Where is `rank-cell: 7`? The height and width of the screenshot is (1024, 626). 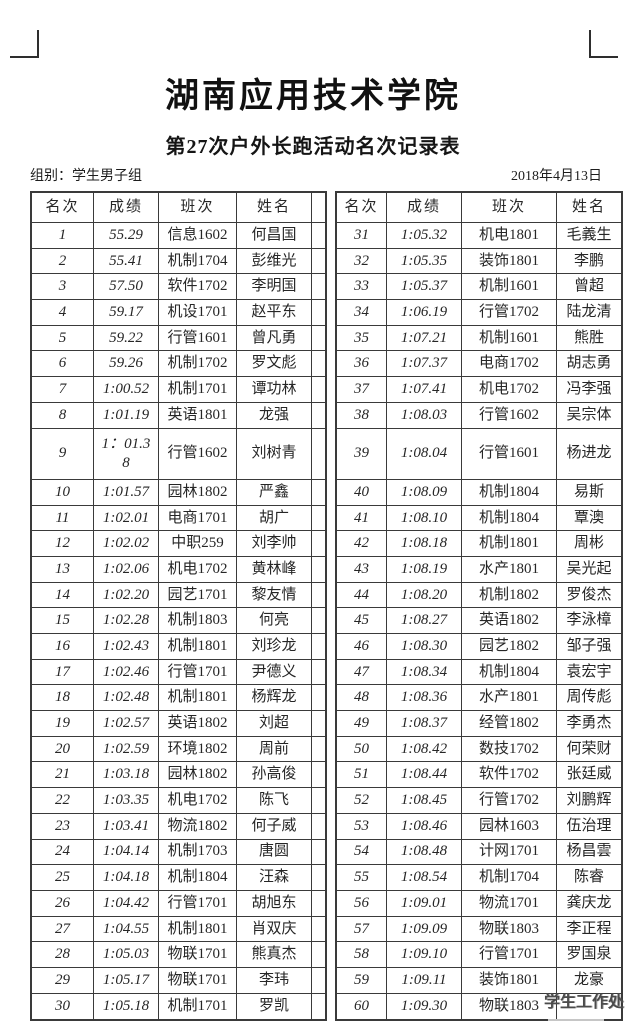
rank-cell: 7 is located at coordinates (63, 390).